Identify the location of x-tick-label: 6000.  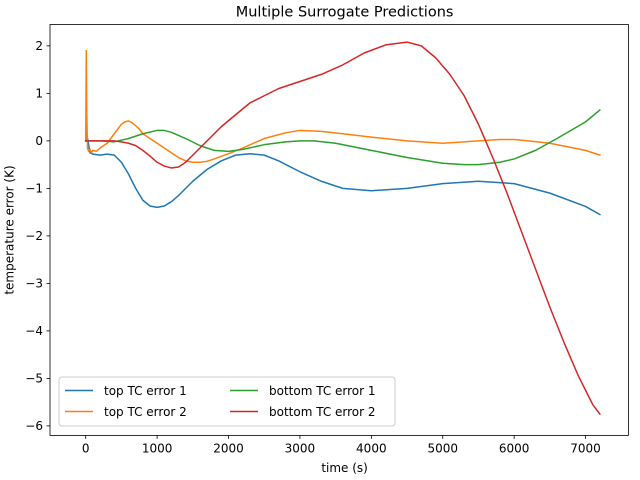
(514, 448).